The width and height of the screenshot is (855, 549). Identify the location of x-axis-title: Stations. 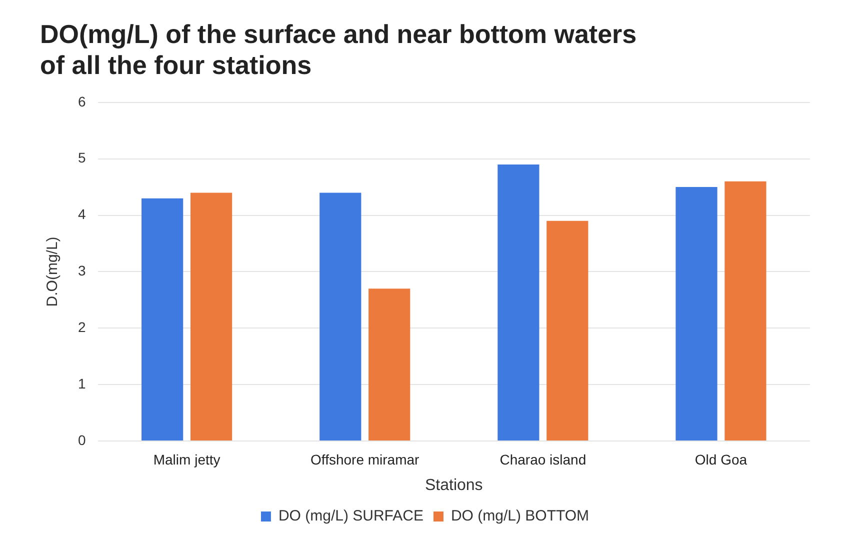
(453, 485).